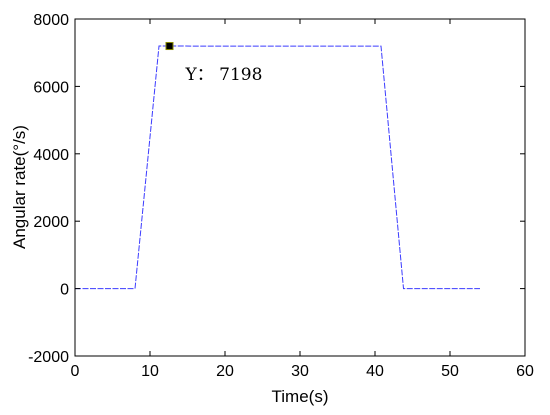 The image size is (550, 415). Describe the element at coordinates (51, 155) in the screenshot. I see `y-tick-label: 4000` at that location.